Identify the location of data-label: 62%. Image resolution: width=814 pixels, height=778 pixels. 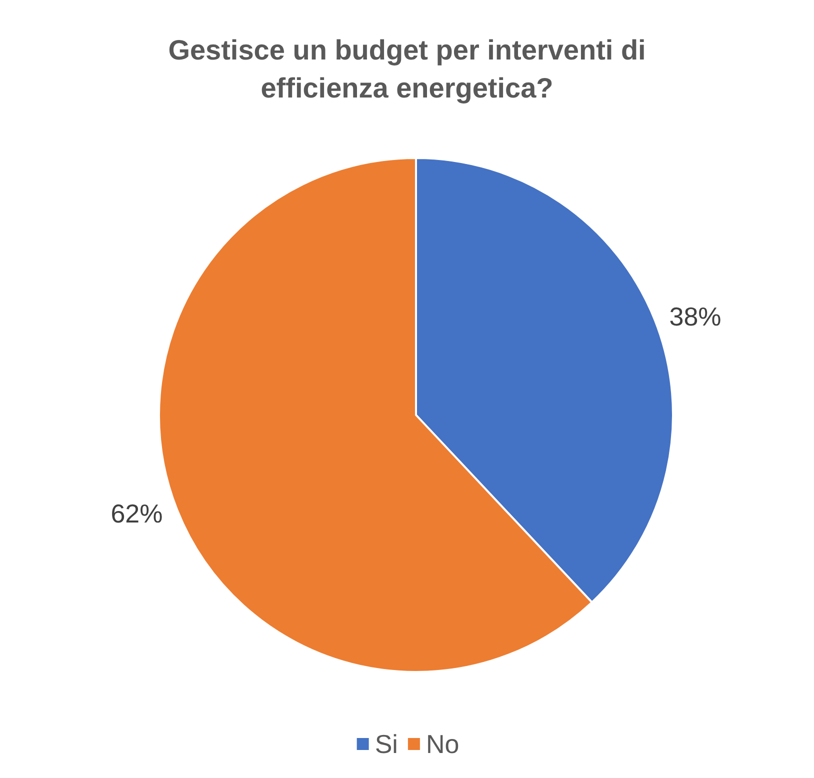
(136, 513).